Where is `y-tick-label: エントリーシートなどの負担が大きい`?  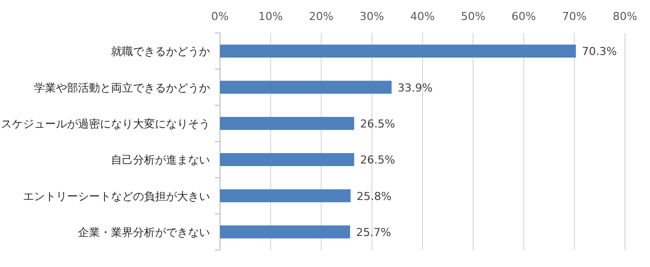
y-tick-label: エントリーシートなどの負担が大きい is located at coordinates (116, 196).